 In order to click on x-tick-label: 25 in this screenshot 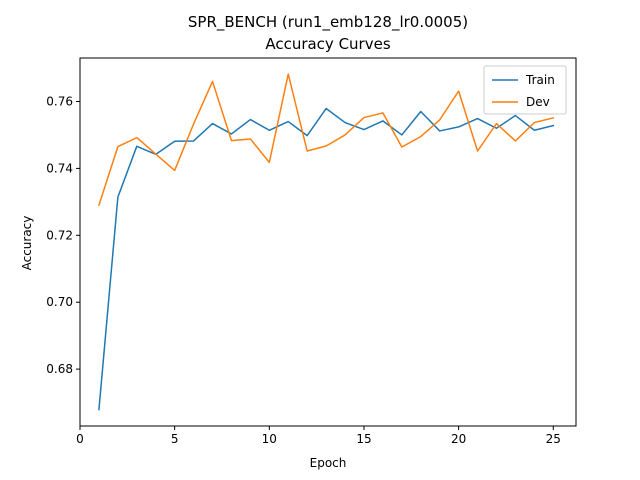, I will do `click(553, 439)`.